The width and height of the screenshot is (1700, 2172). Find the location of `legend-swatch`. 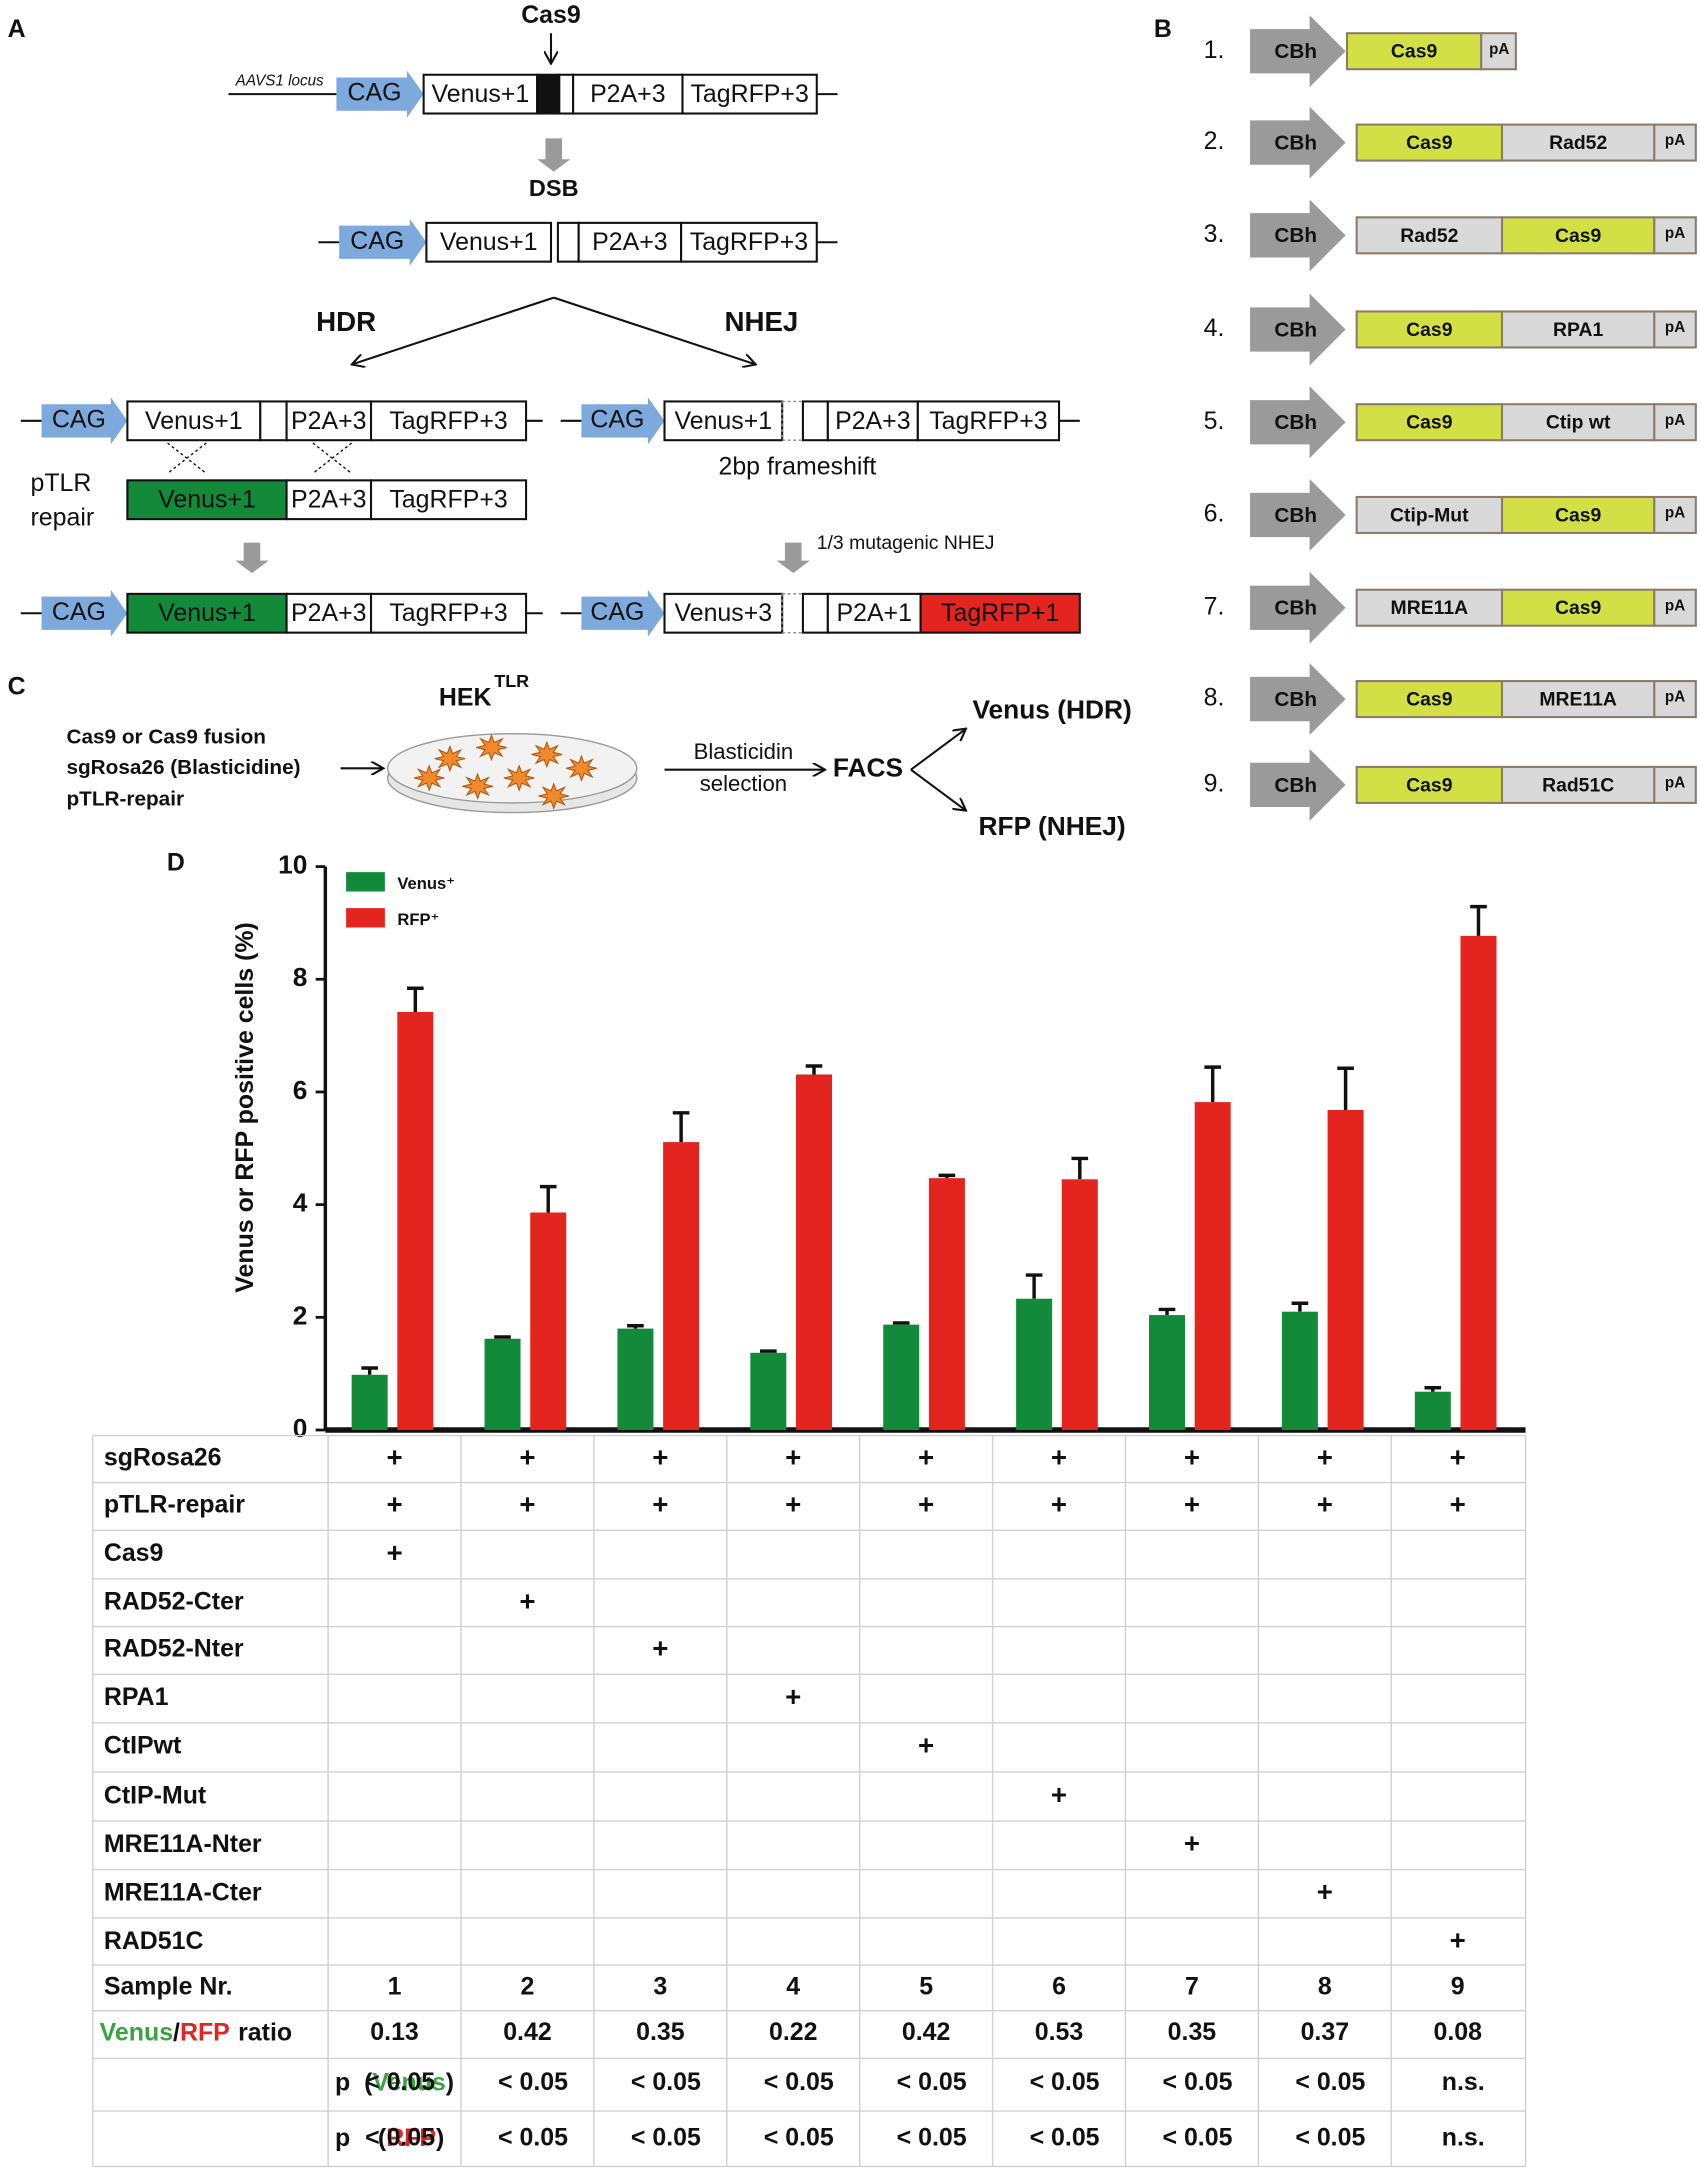

legend-swatch is located at coordinates (365, 918).